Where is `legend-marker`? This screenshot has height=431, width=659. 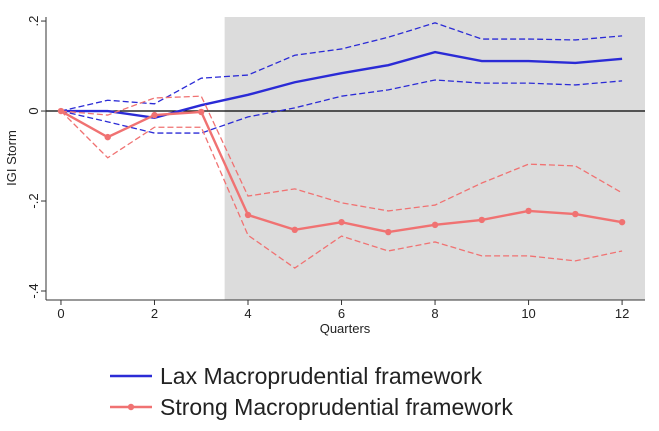
legend-marker is located at coordinates (131, 407).